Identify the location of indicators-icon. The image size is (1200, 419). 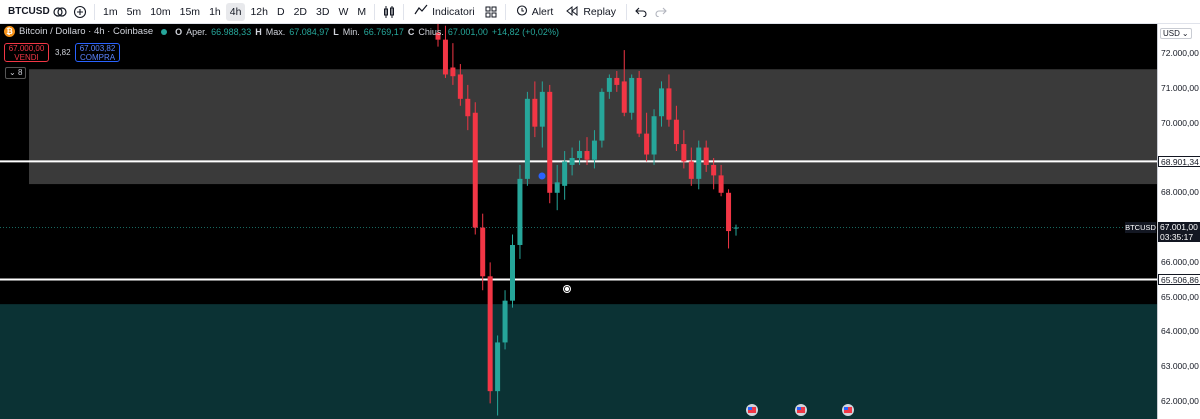
(421, 11).